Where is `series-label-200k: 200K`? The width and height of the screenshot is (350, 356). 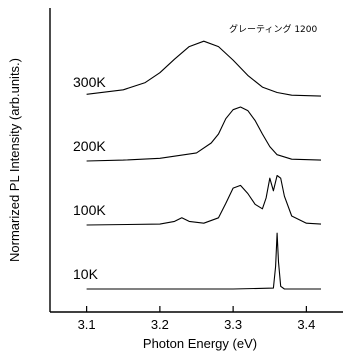
series-label-200k: 200K is located at coordinates (89, 146).